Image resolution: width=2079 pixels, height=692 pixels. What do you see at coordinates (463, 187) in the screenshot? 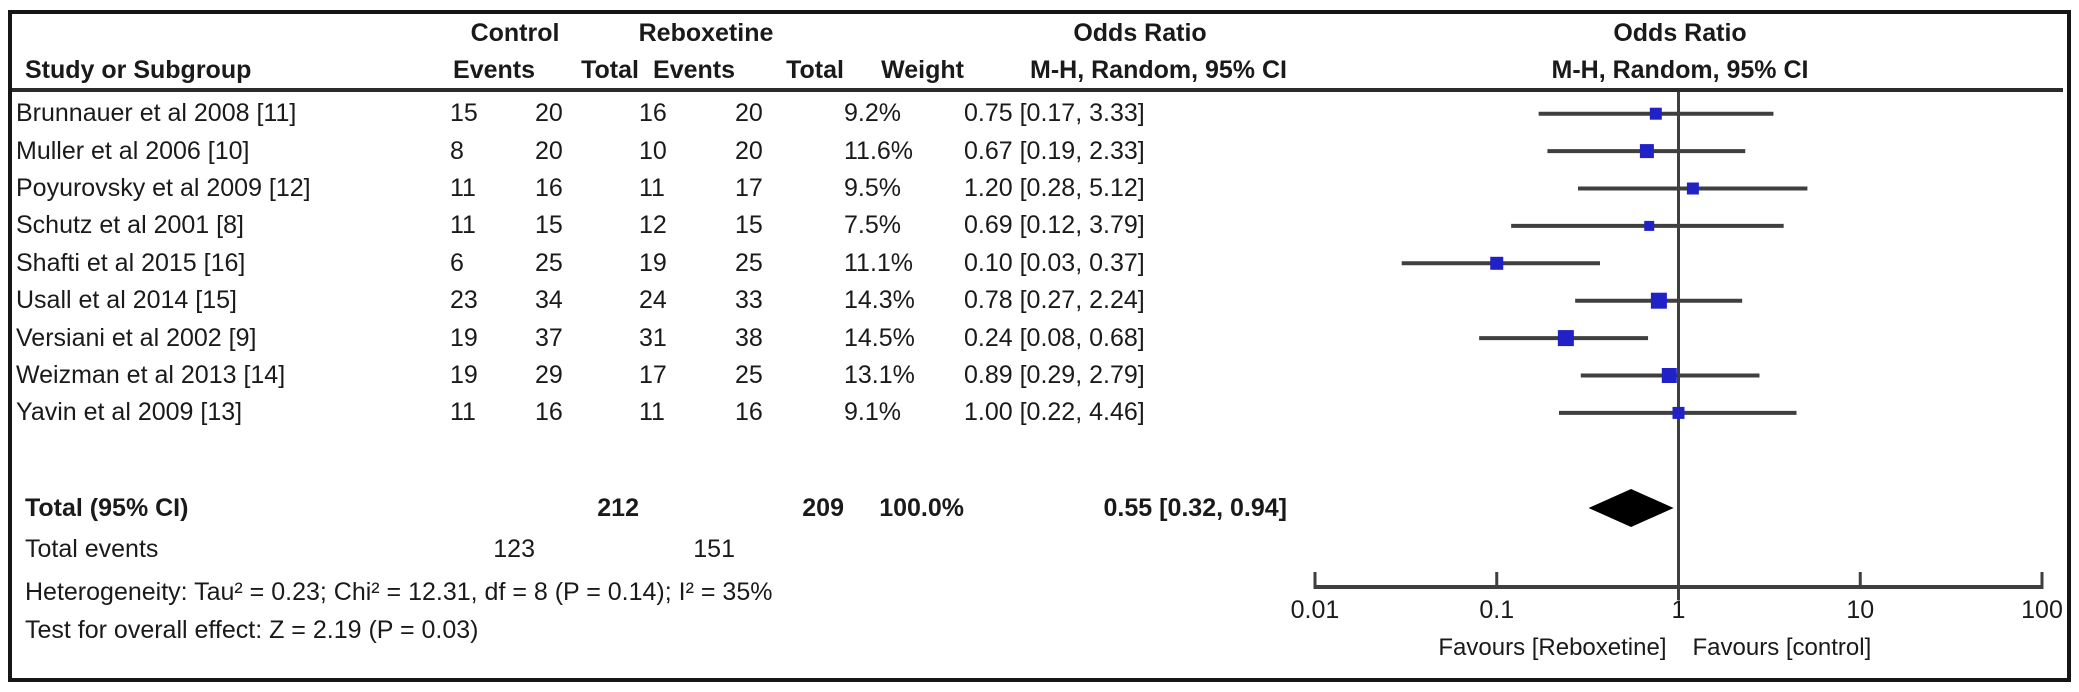
I see `control-events: 11` at bounding box center [463, 187].